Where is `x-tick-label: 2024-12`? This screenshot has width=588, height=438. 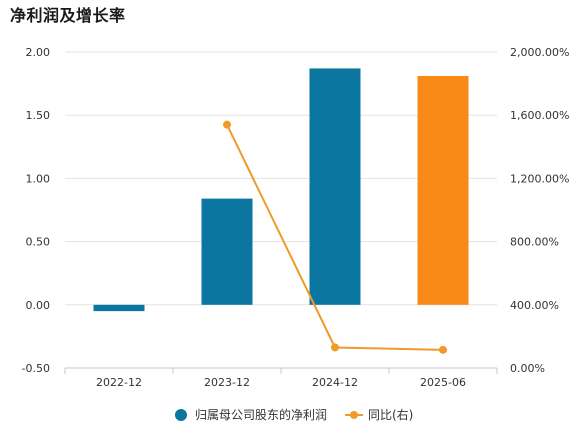
x-tick-label: 2024-12 is located at coordinates (335, 382).